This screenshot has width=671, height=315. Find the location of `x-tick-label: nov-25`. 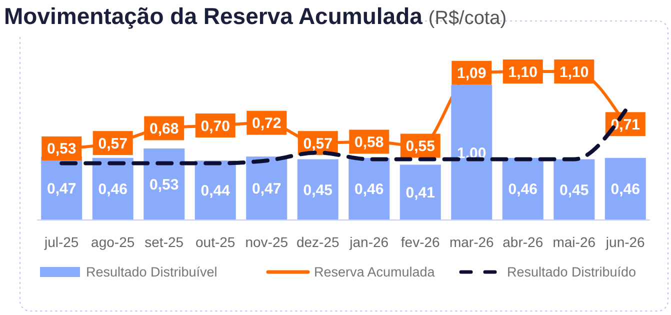

x-tick-label: nov-25 is located at coordinates (266, 242).